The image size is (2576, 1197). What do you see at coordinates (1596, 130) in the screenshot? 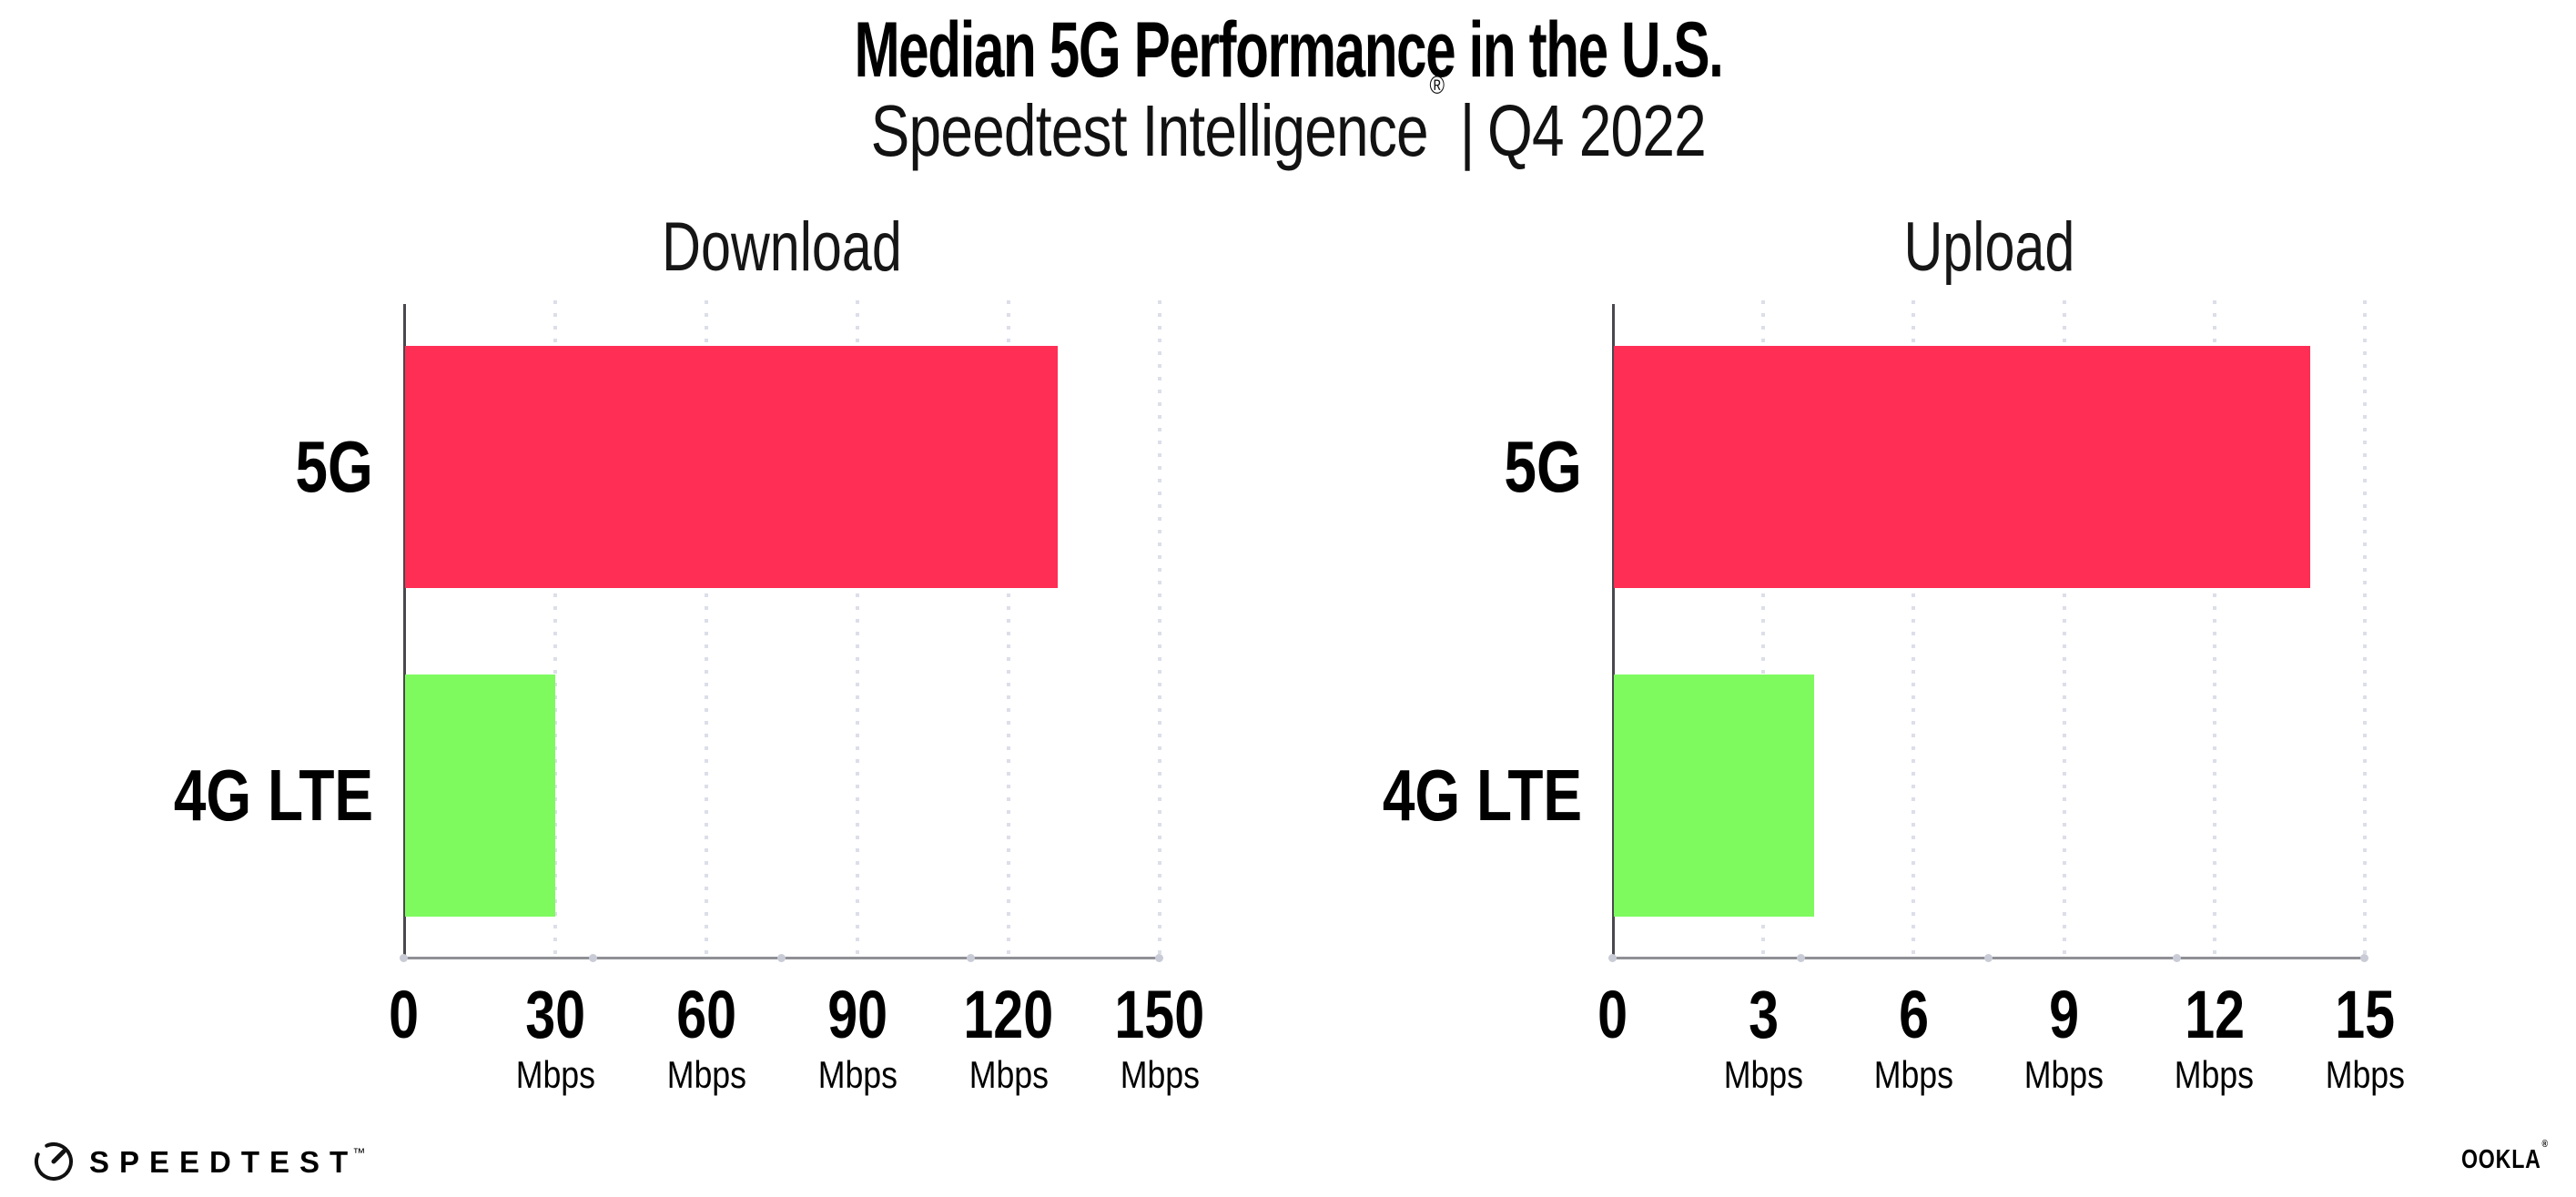
I see `subtitle-period: Q4 2022` at bounding box center [1596, 130].